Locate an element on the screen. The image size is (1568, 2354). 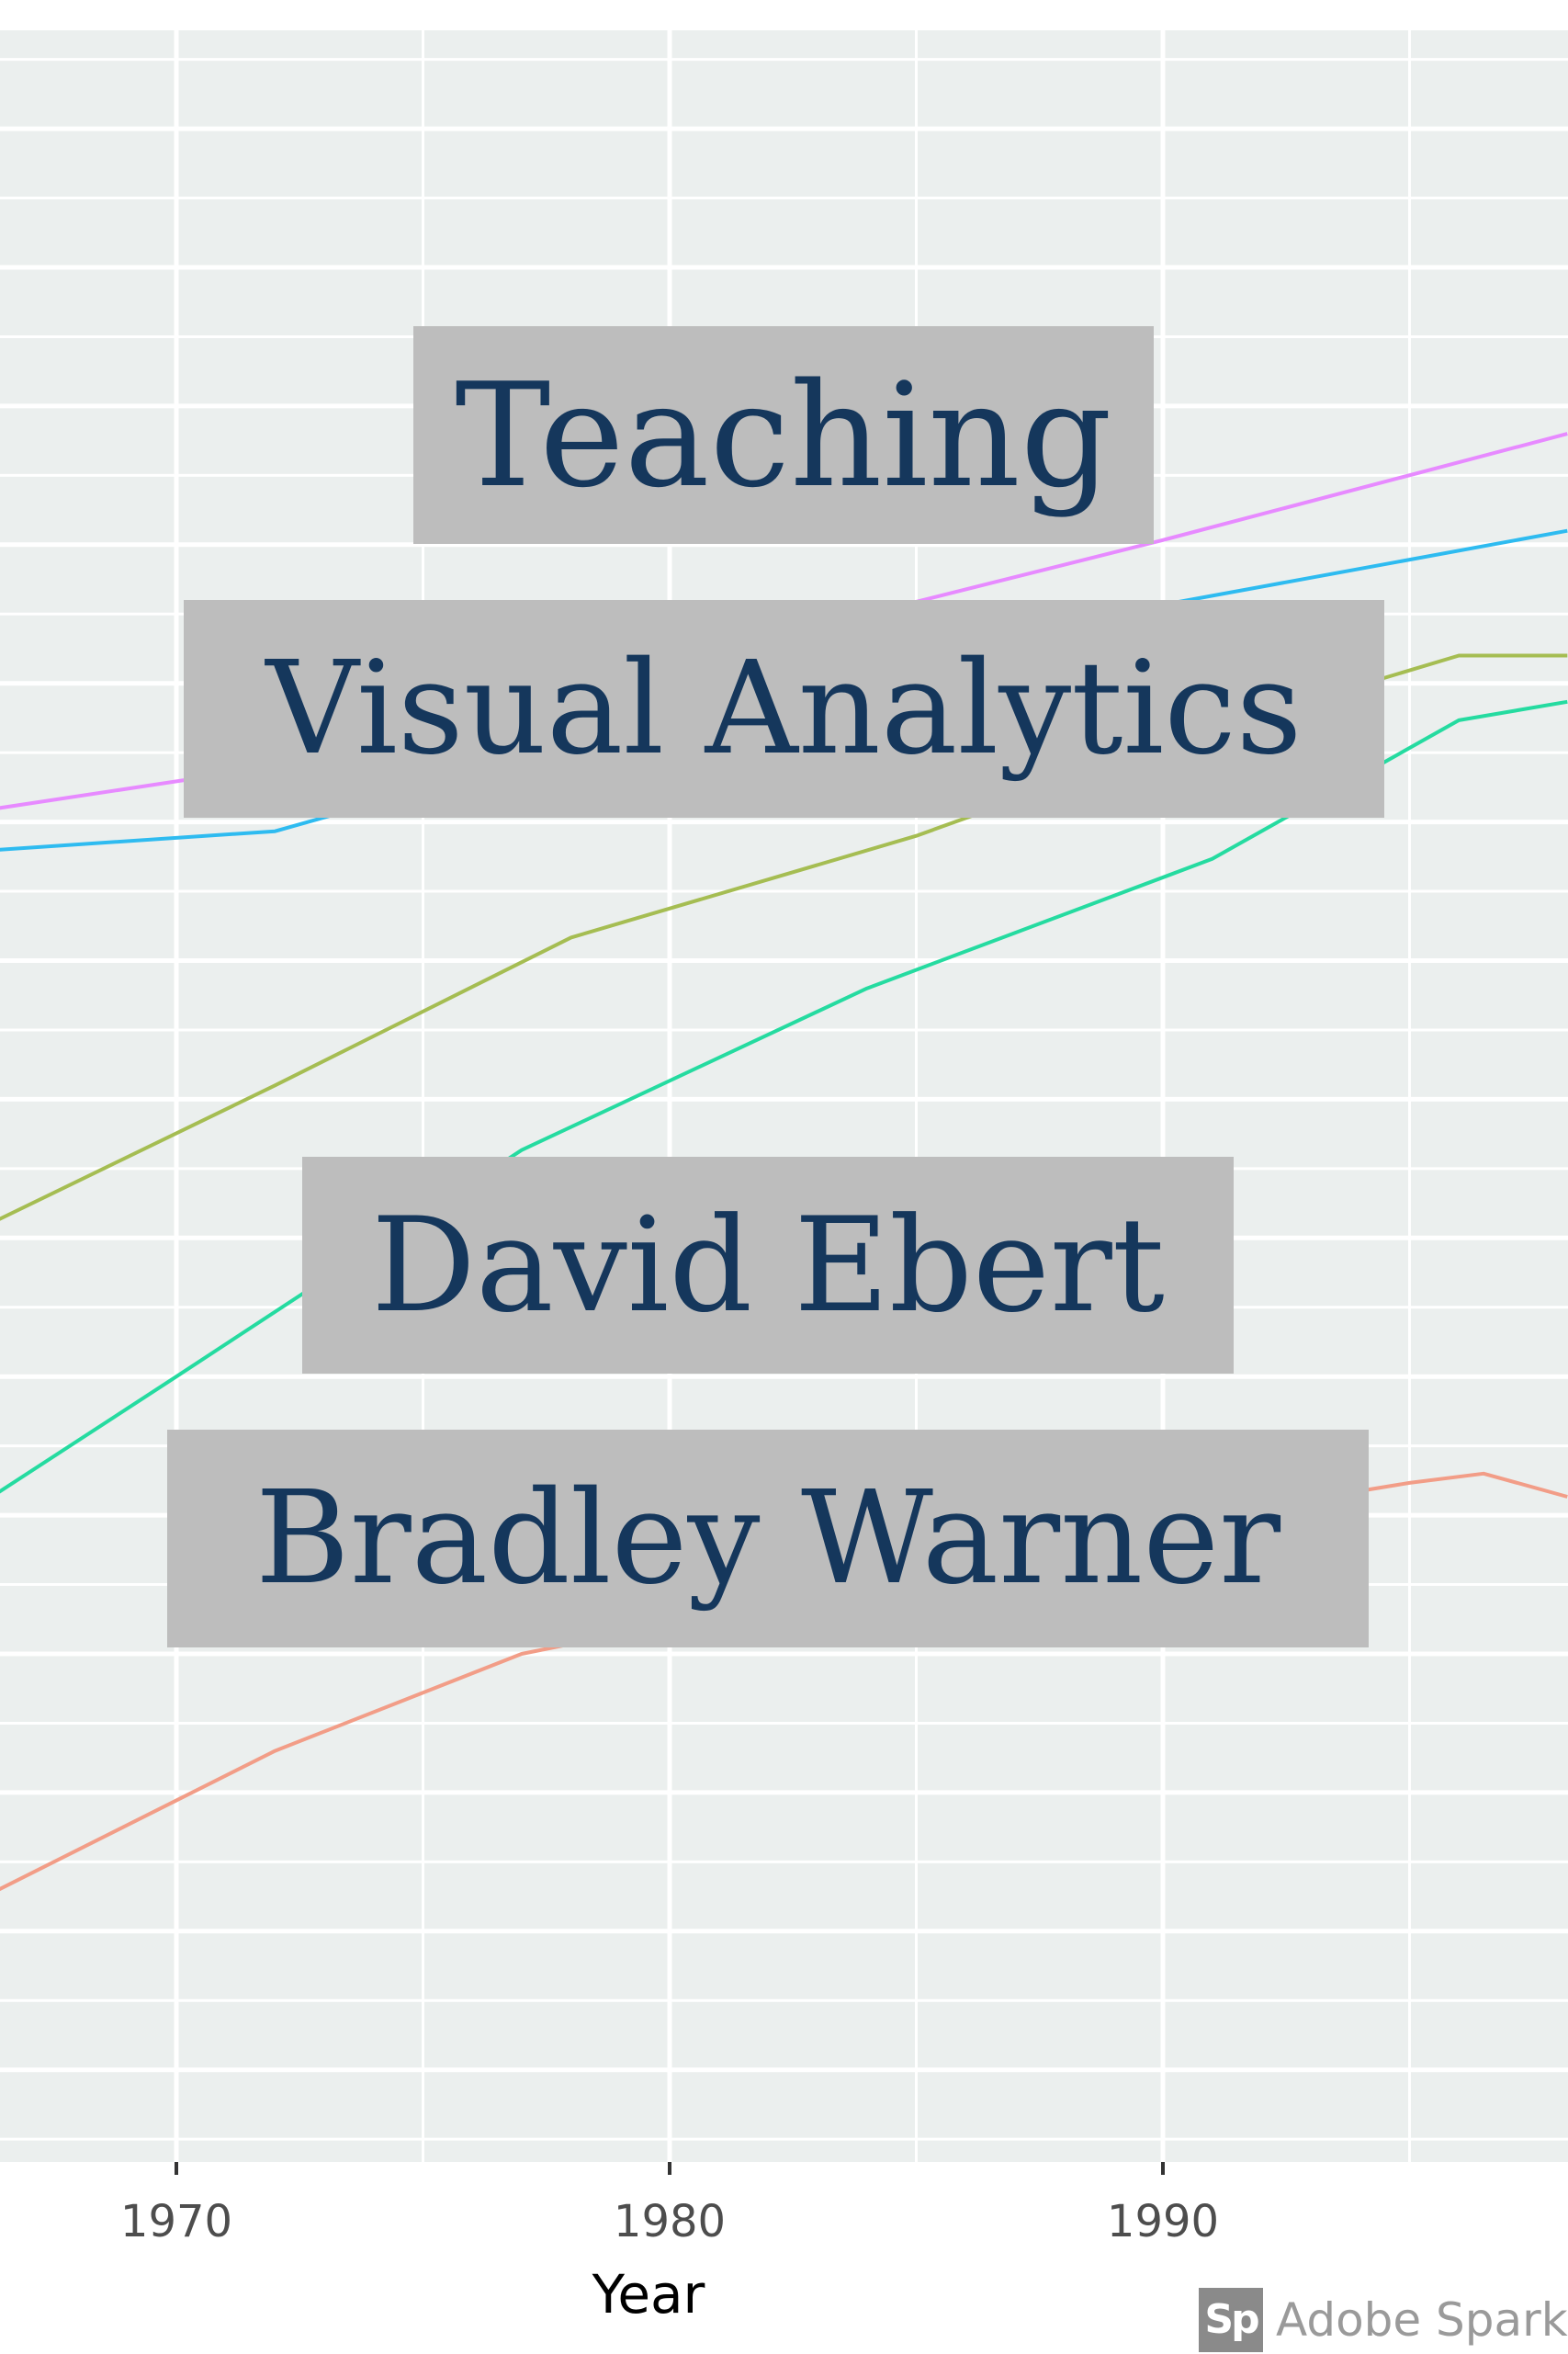
title-line-2-box: Visual Analytics is located at coordinates (784, 709).